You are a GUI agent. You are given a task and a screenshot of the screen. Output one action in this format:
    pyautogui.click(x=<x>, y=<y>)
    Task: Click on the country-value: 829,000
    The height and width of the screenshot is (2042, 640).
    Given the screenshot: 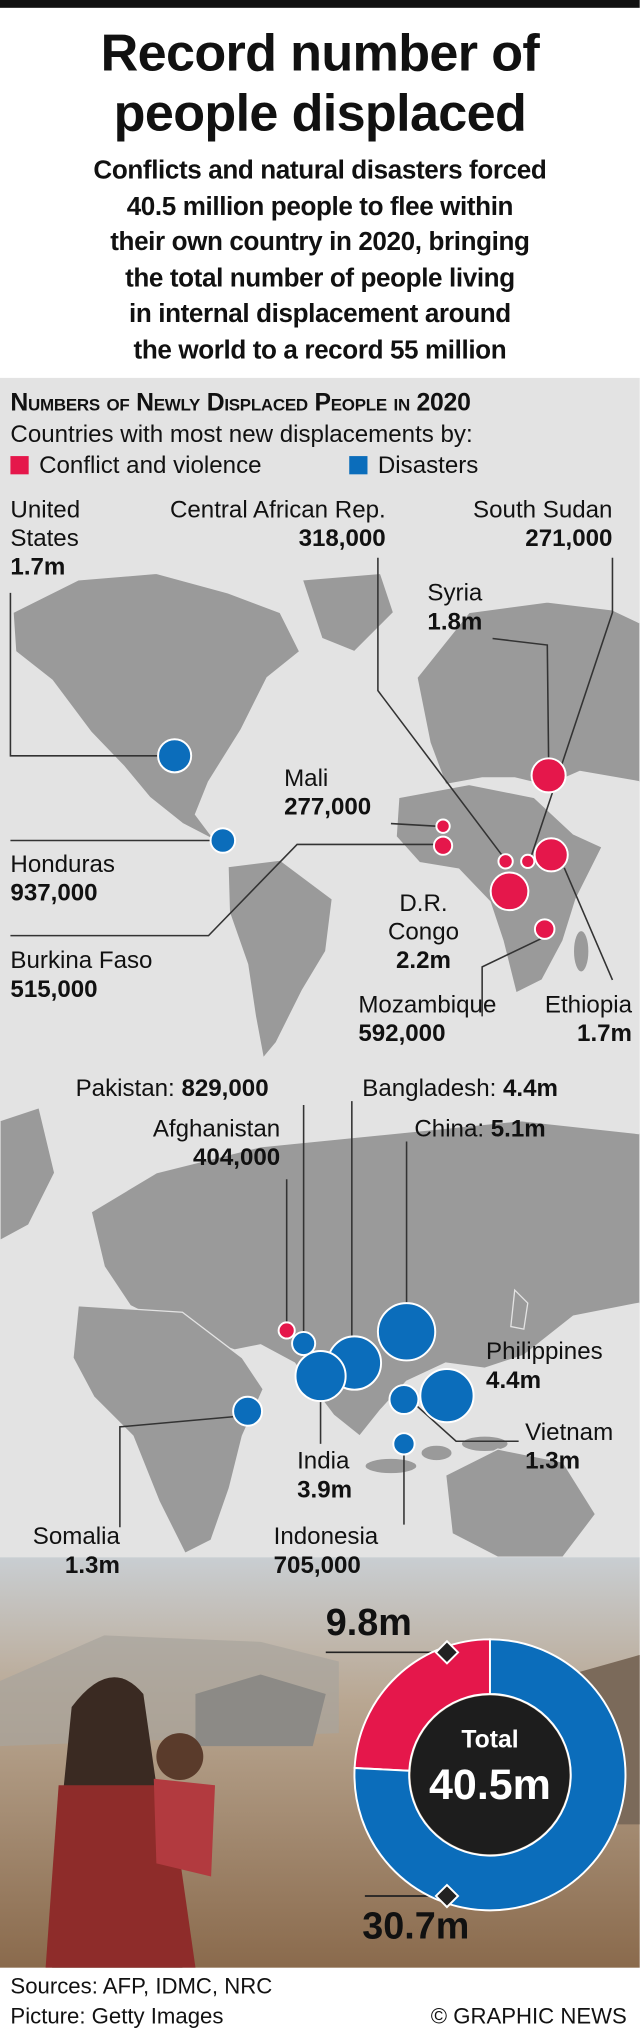 What is the action you would take?
    pyautogui.click(x=225, y=1087)
    